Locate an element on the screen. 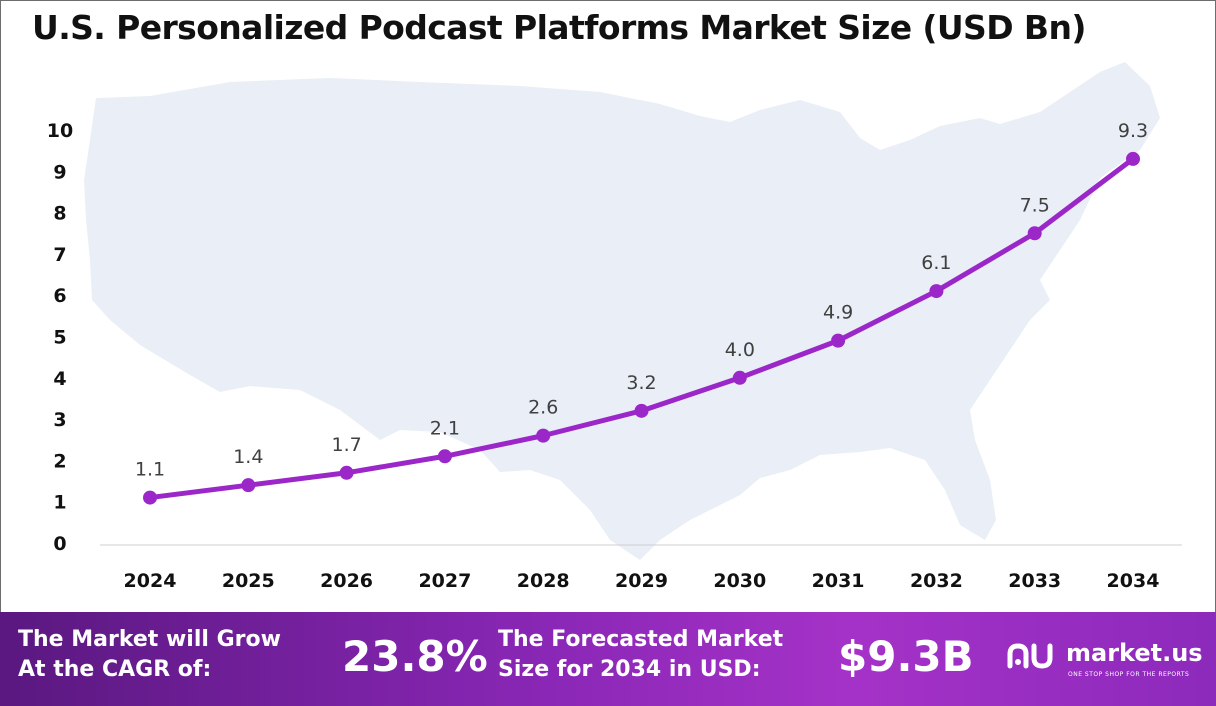 This screenshot has width=1216, height=706. data-label: 4.0 is located at coordinates (740, 350).